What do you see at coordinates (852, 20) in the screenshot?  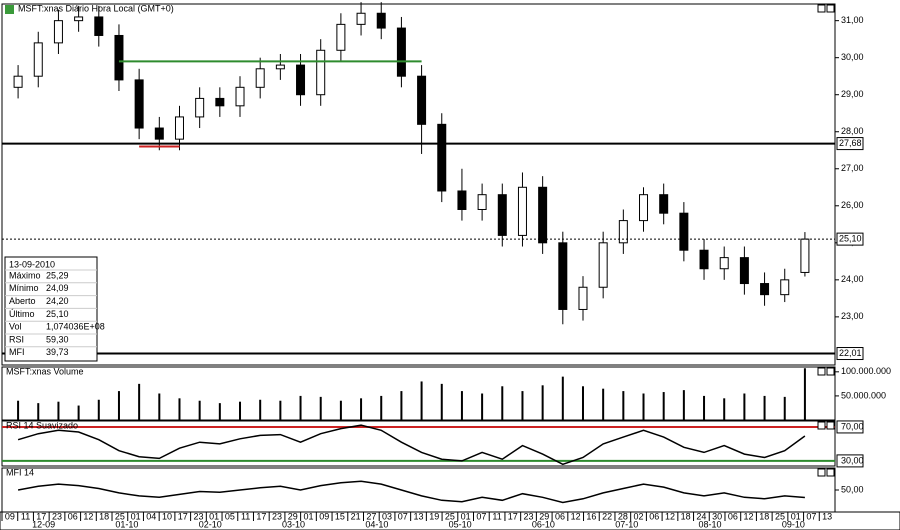 I see `y-tick-label: 31,00` at bounding box center [852, 20].